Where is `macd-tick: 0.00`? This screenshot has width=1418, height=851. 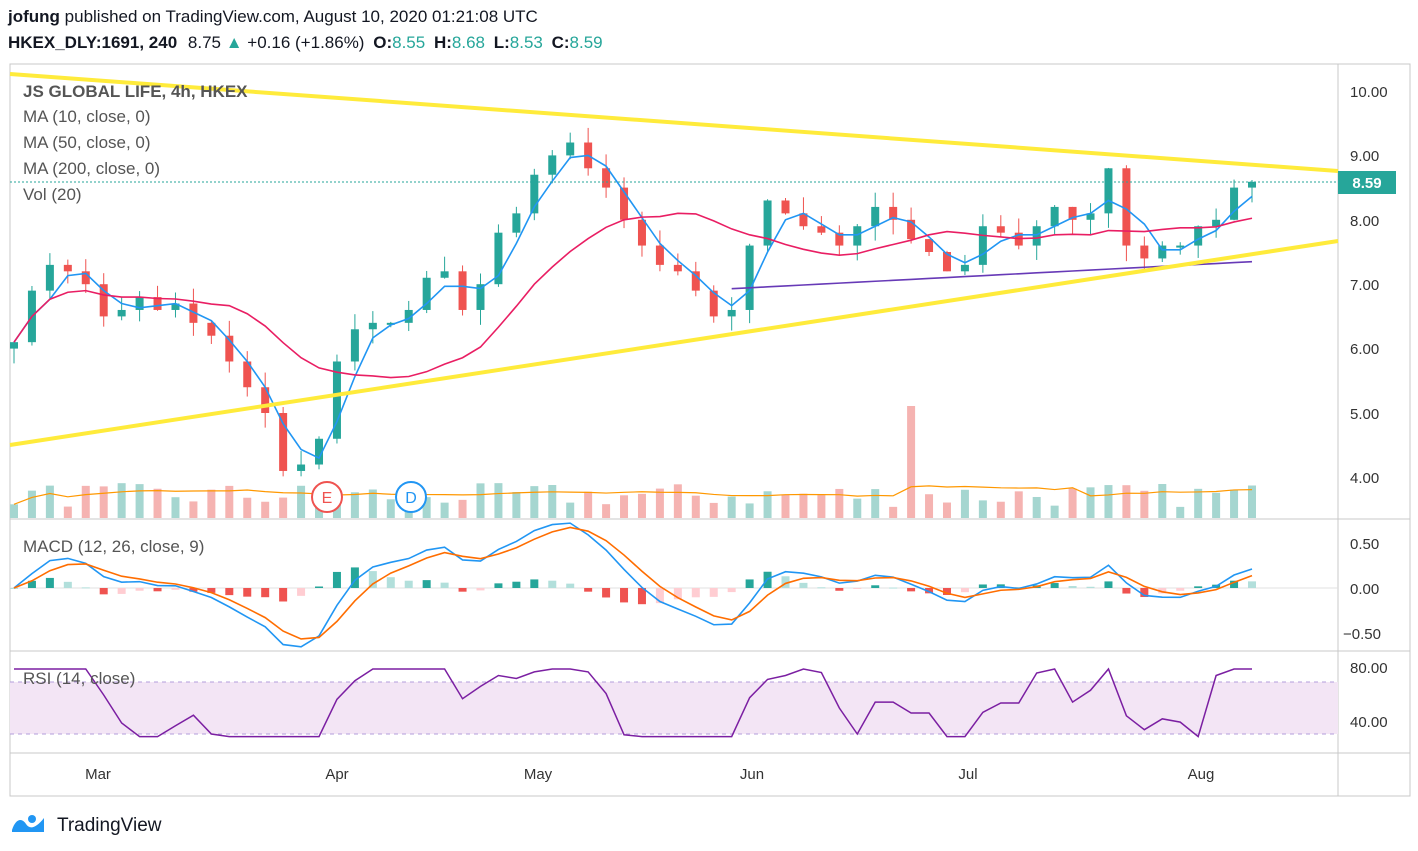
macd-tick: 0.00 is located at coordinates (1364, 589).